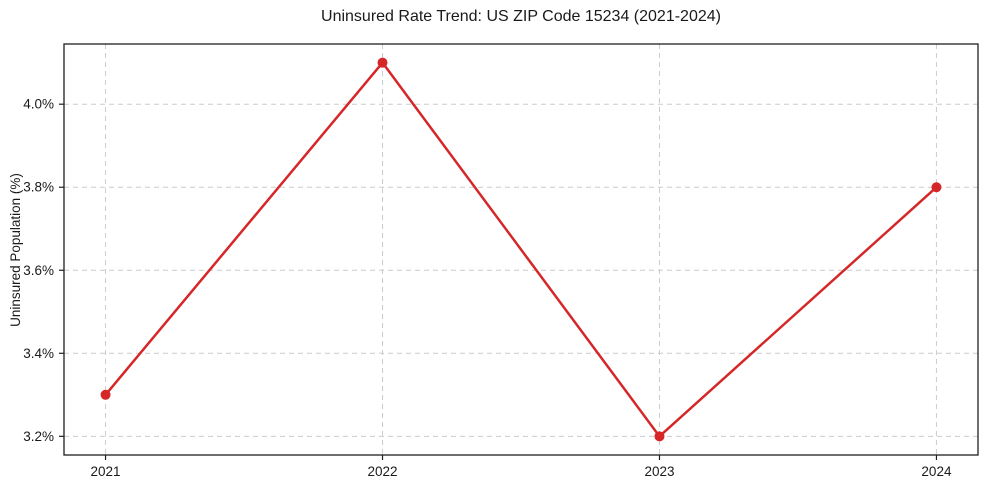 Image resolution: width=989 pixels, height=490 pixels. I want to click on y-tick-label: 3.6%, so click(38, 270).